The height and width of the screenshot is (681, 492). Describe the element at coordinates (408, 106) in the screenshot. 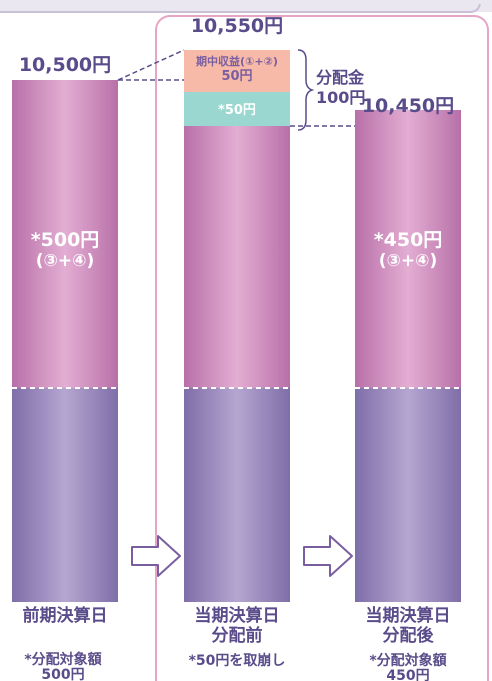

I see `total-label-2: 10,450円` at that location.